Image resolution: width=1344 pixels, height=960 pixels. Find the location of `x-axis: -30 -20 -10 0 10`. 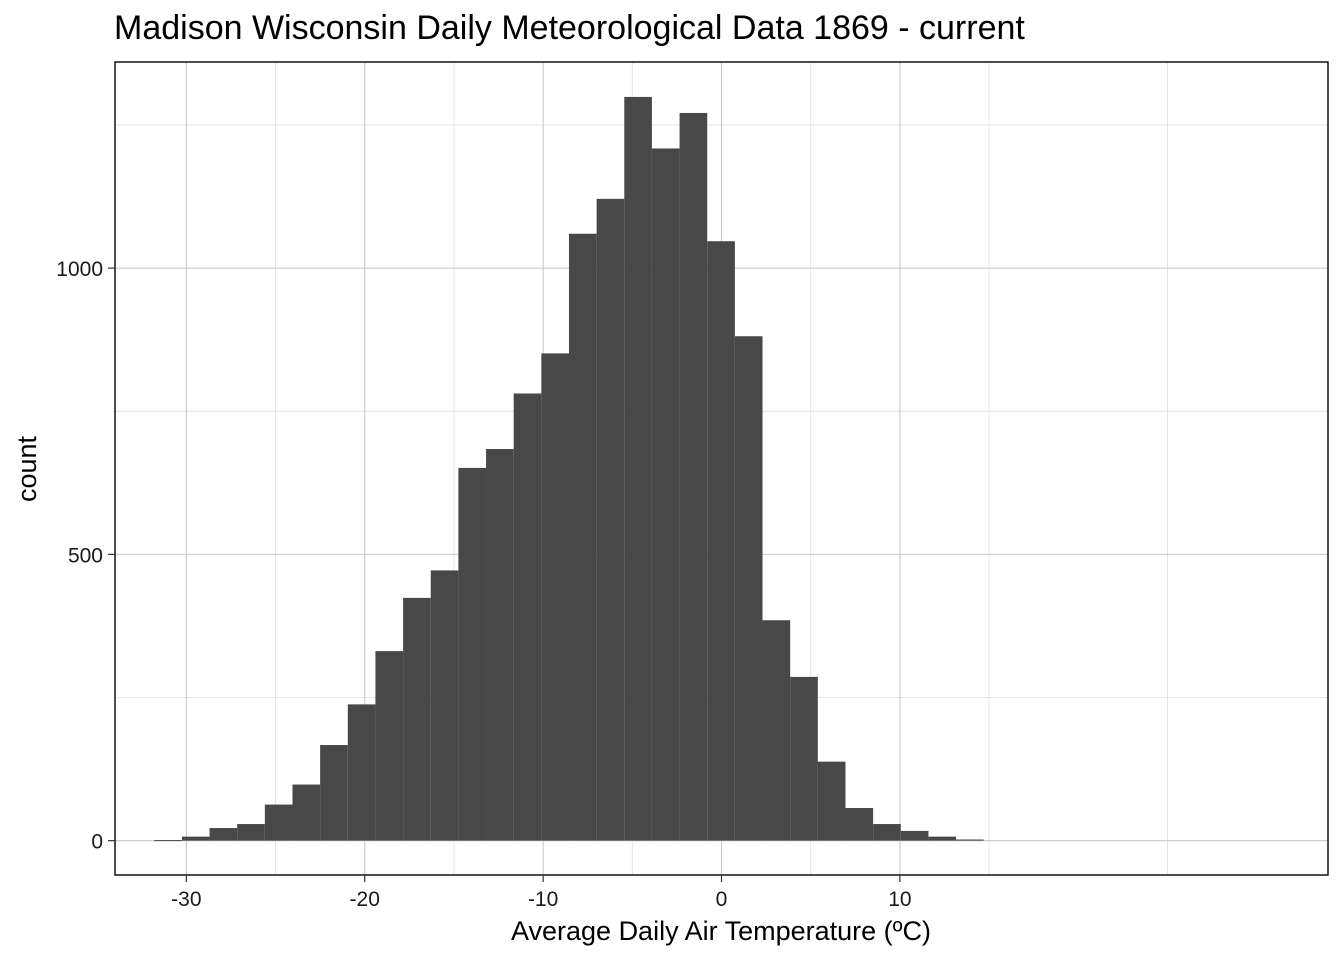

x-axis: -30 -20 -10 0 10 is located at coordinates (541, 893).